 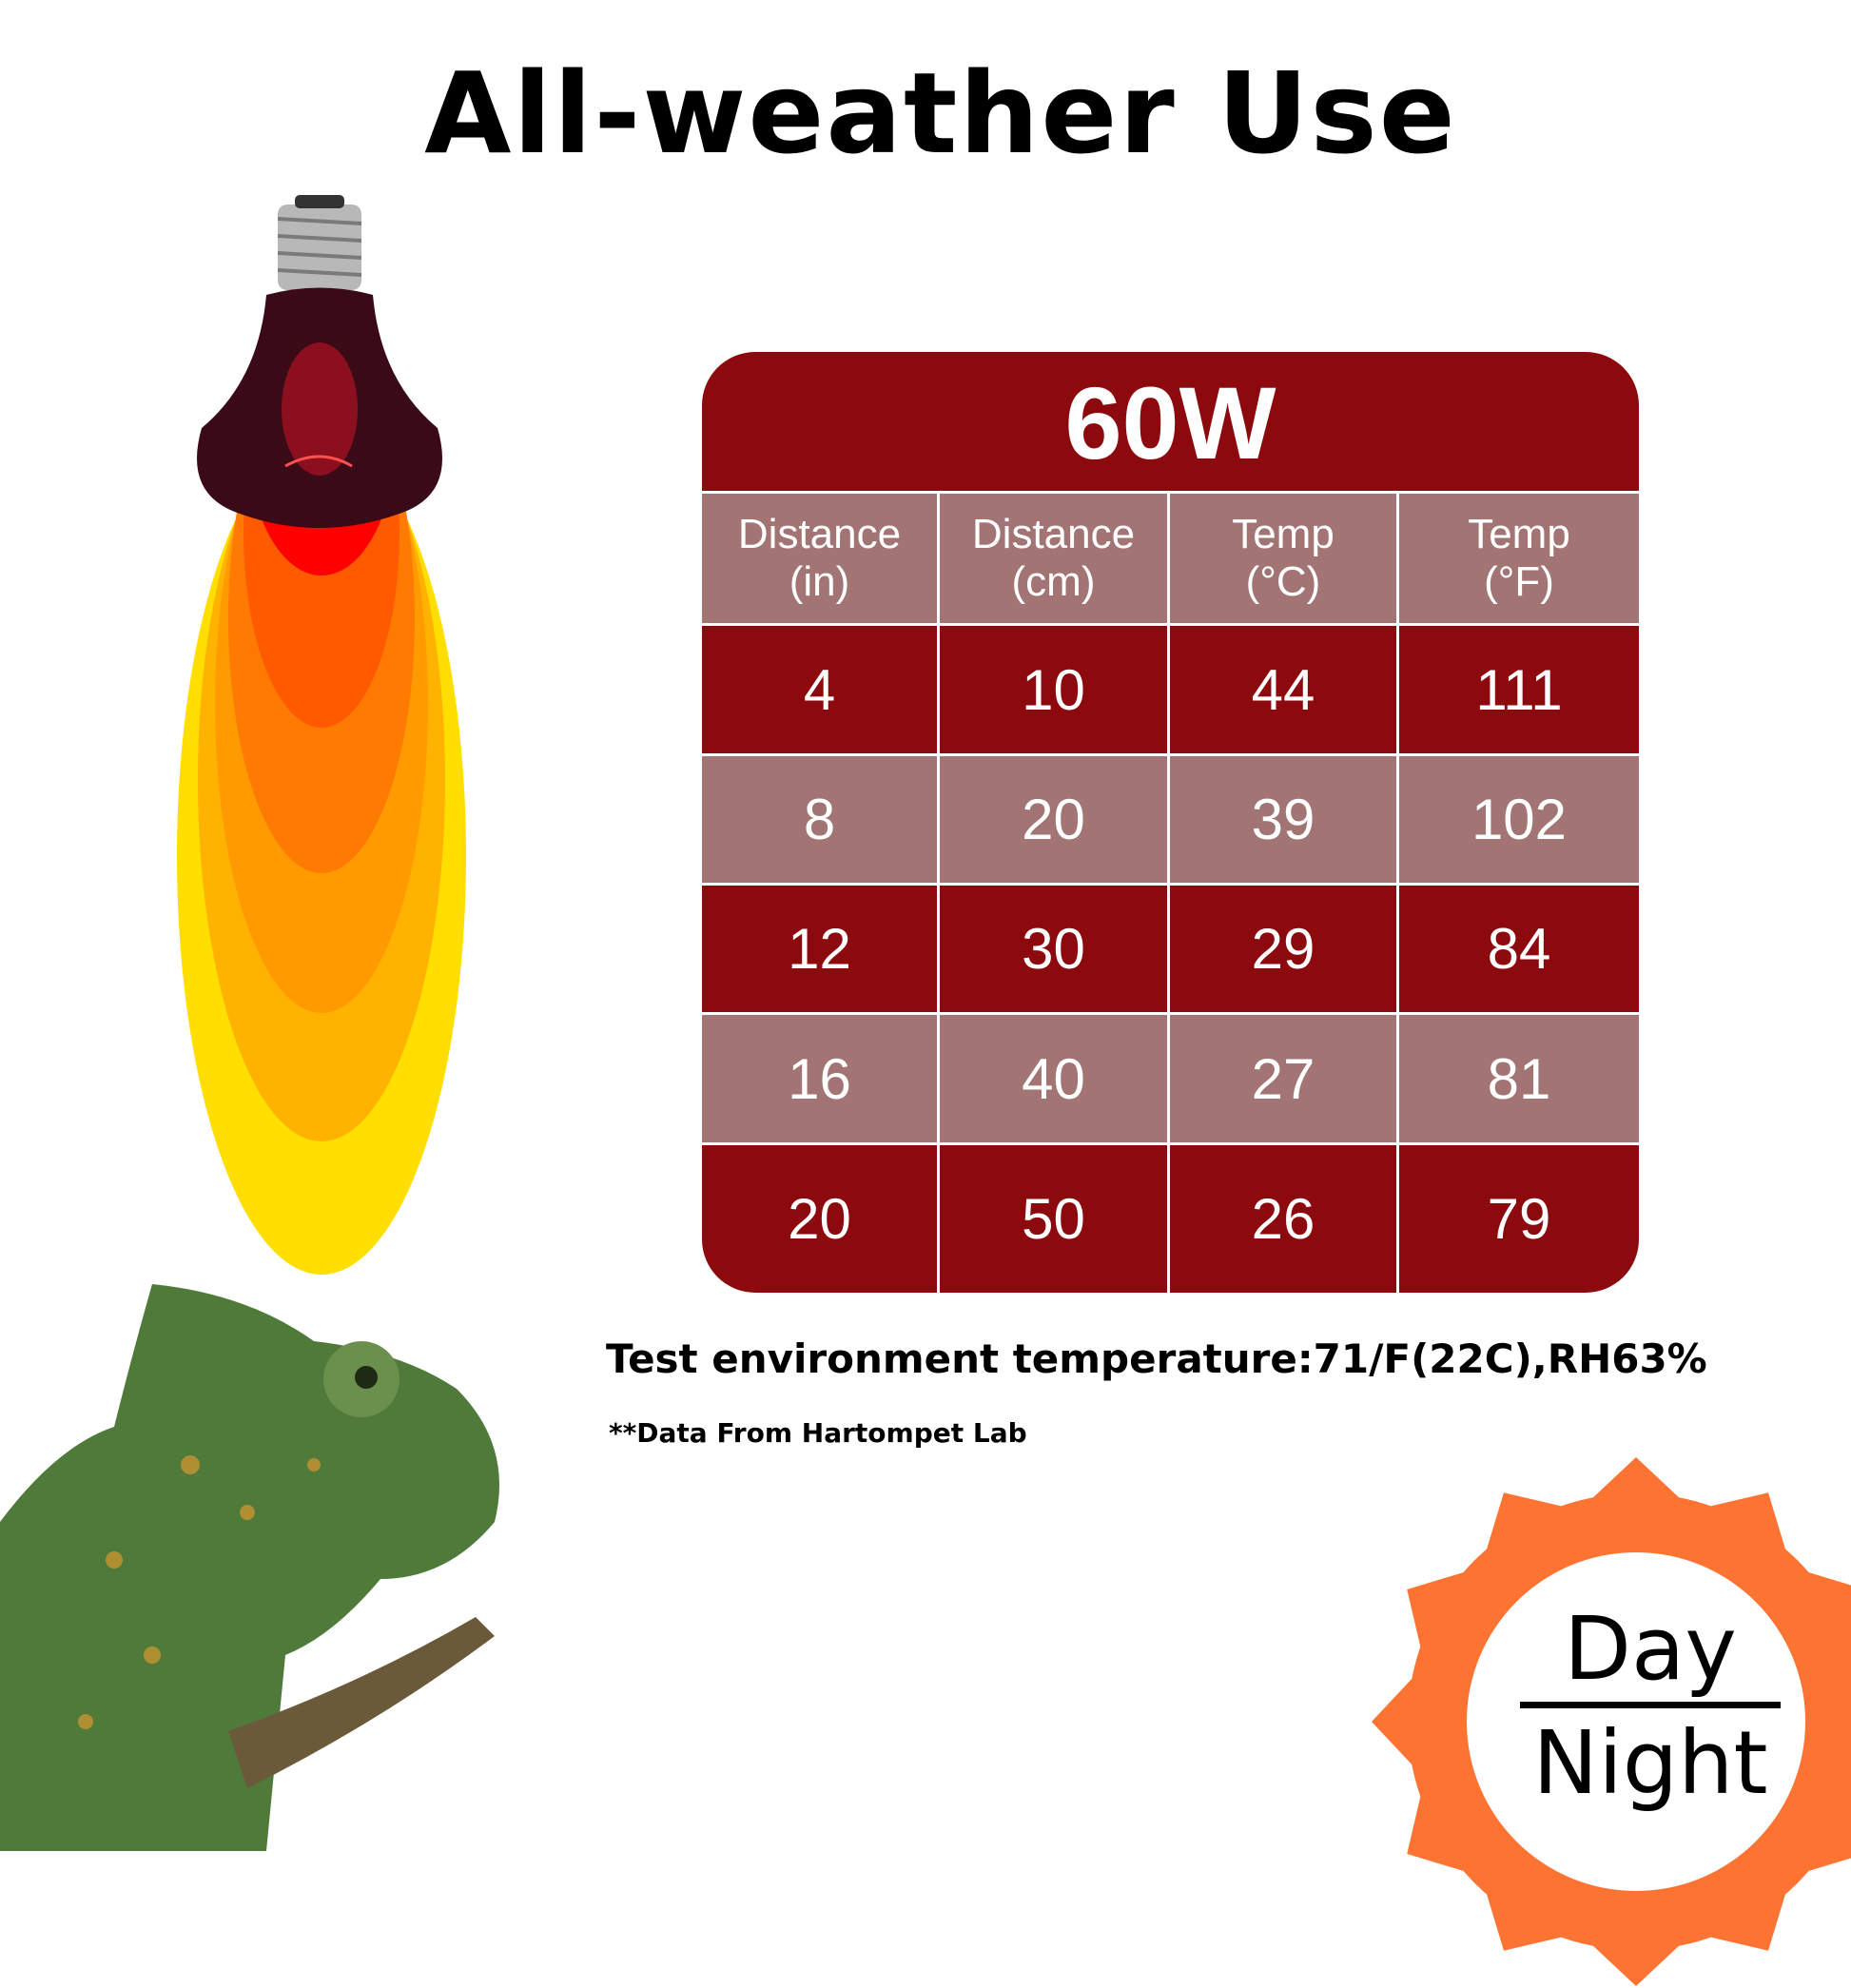 I want to click on heat-bulb-illustration, so click(x=321, y=735).